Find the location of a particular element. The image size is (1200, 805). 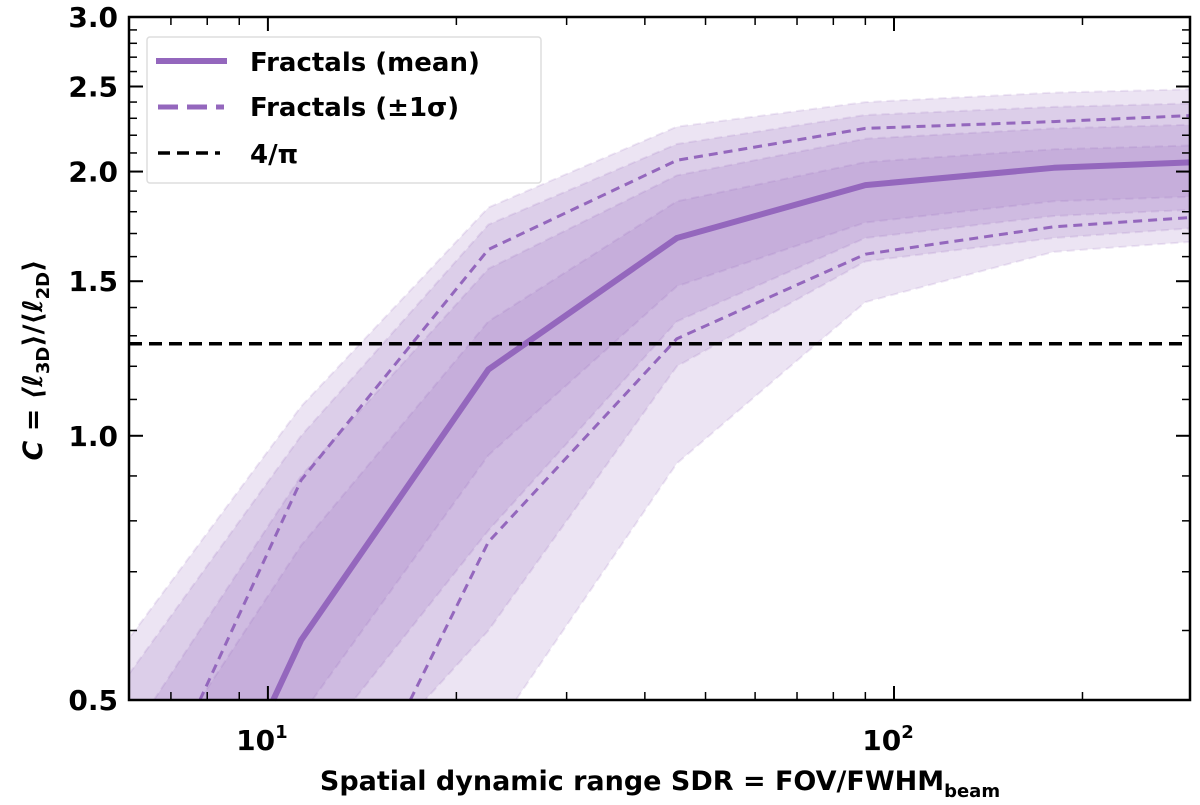

y-tick-labels: 0.5 1.0 1.5 2.0 2.5 3.0 is located at coordinates (93, 359).